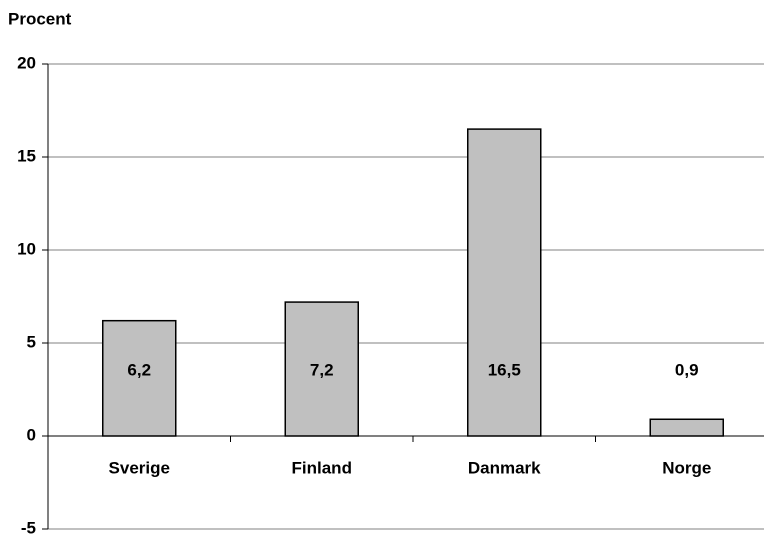 The image size is (764, 535). What do you see at coordinates (31, 434) in the screenshot?
I see `y-tick-label: 0` at bounding box center [31, 434].